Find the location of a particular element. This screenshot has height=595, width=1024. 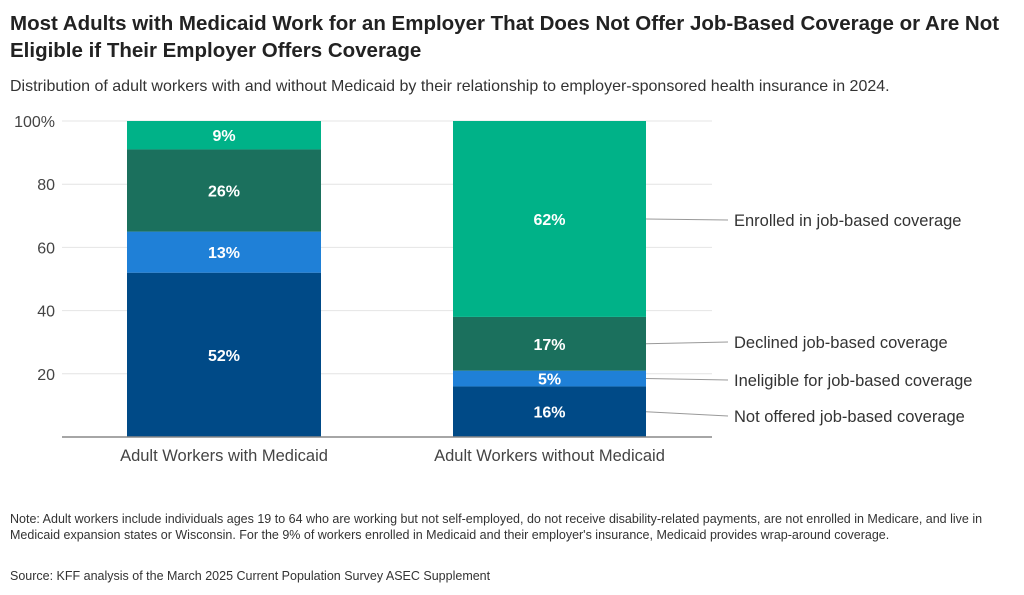

data-label: 17% is located at coordinates (549, 345).